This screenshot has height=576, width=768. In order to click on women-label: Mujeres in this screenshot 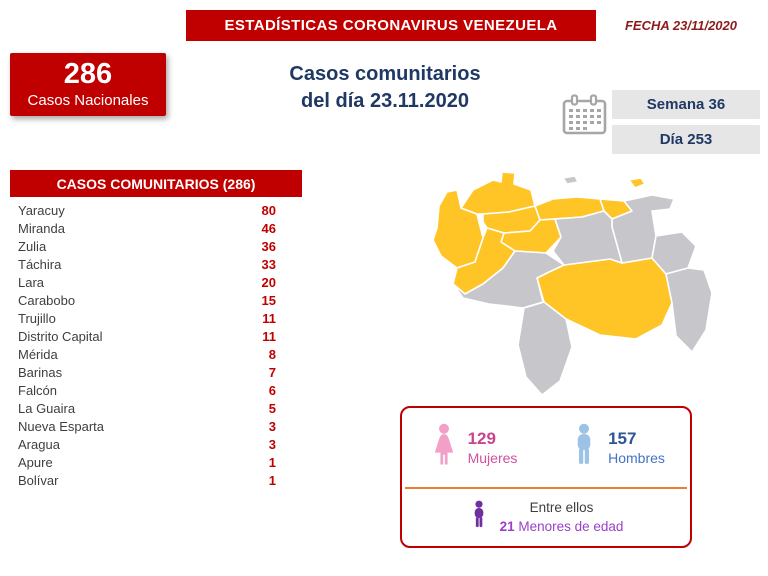, I will do `click(492, 457)`.